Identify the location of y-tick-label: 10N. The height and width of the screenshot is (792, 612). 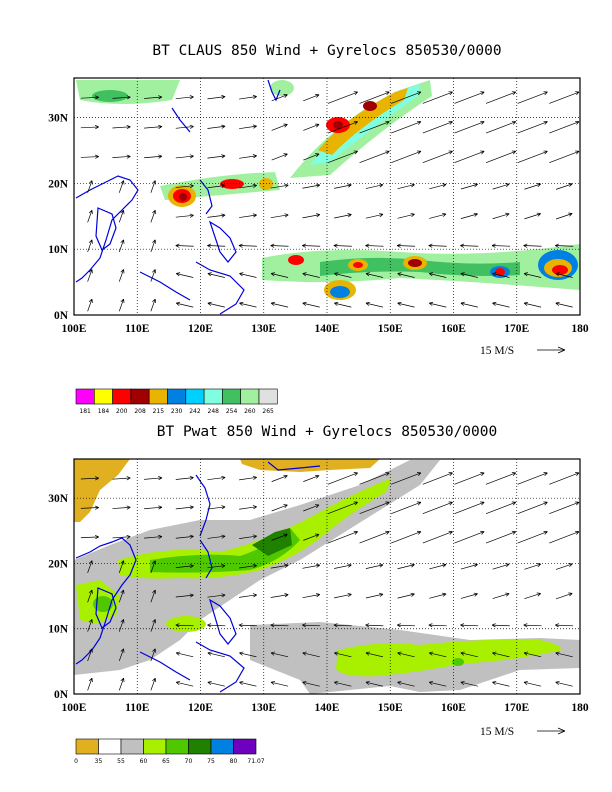
(58, 630).